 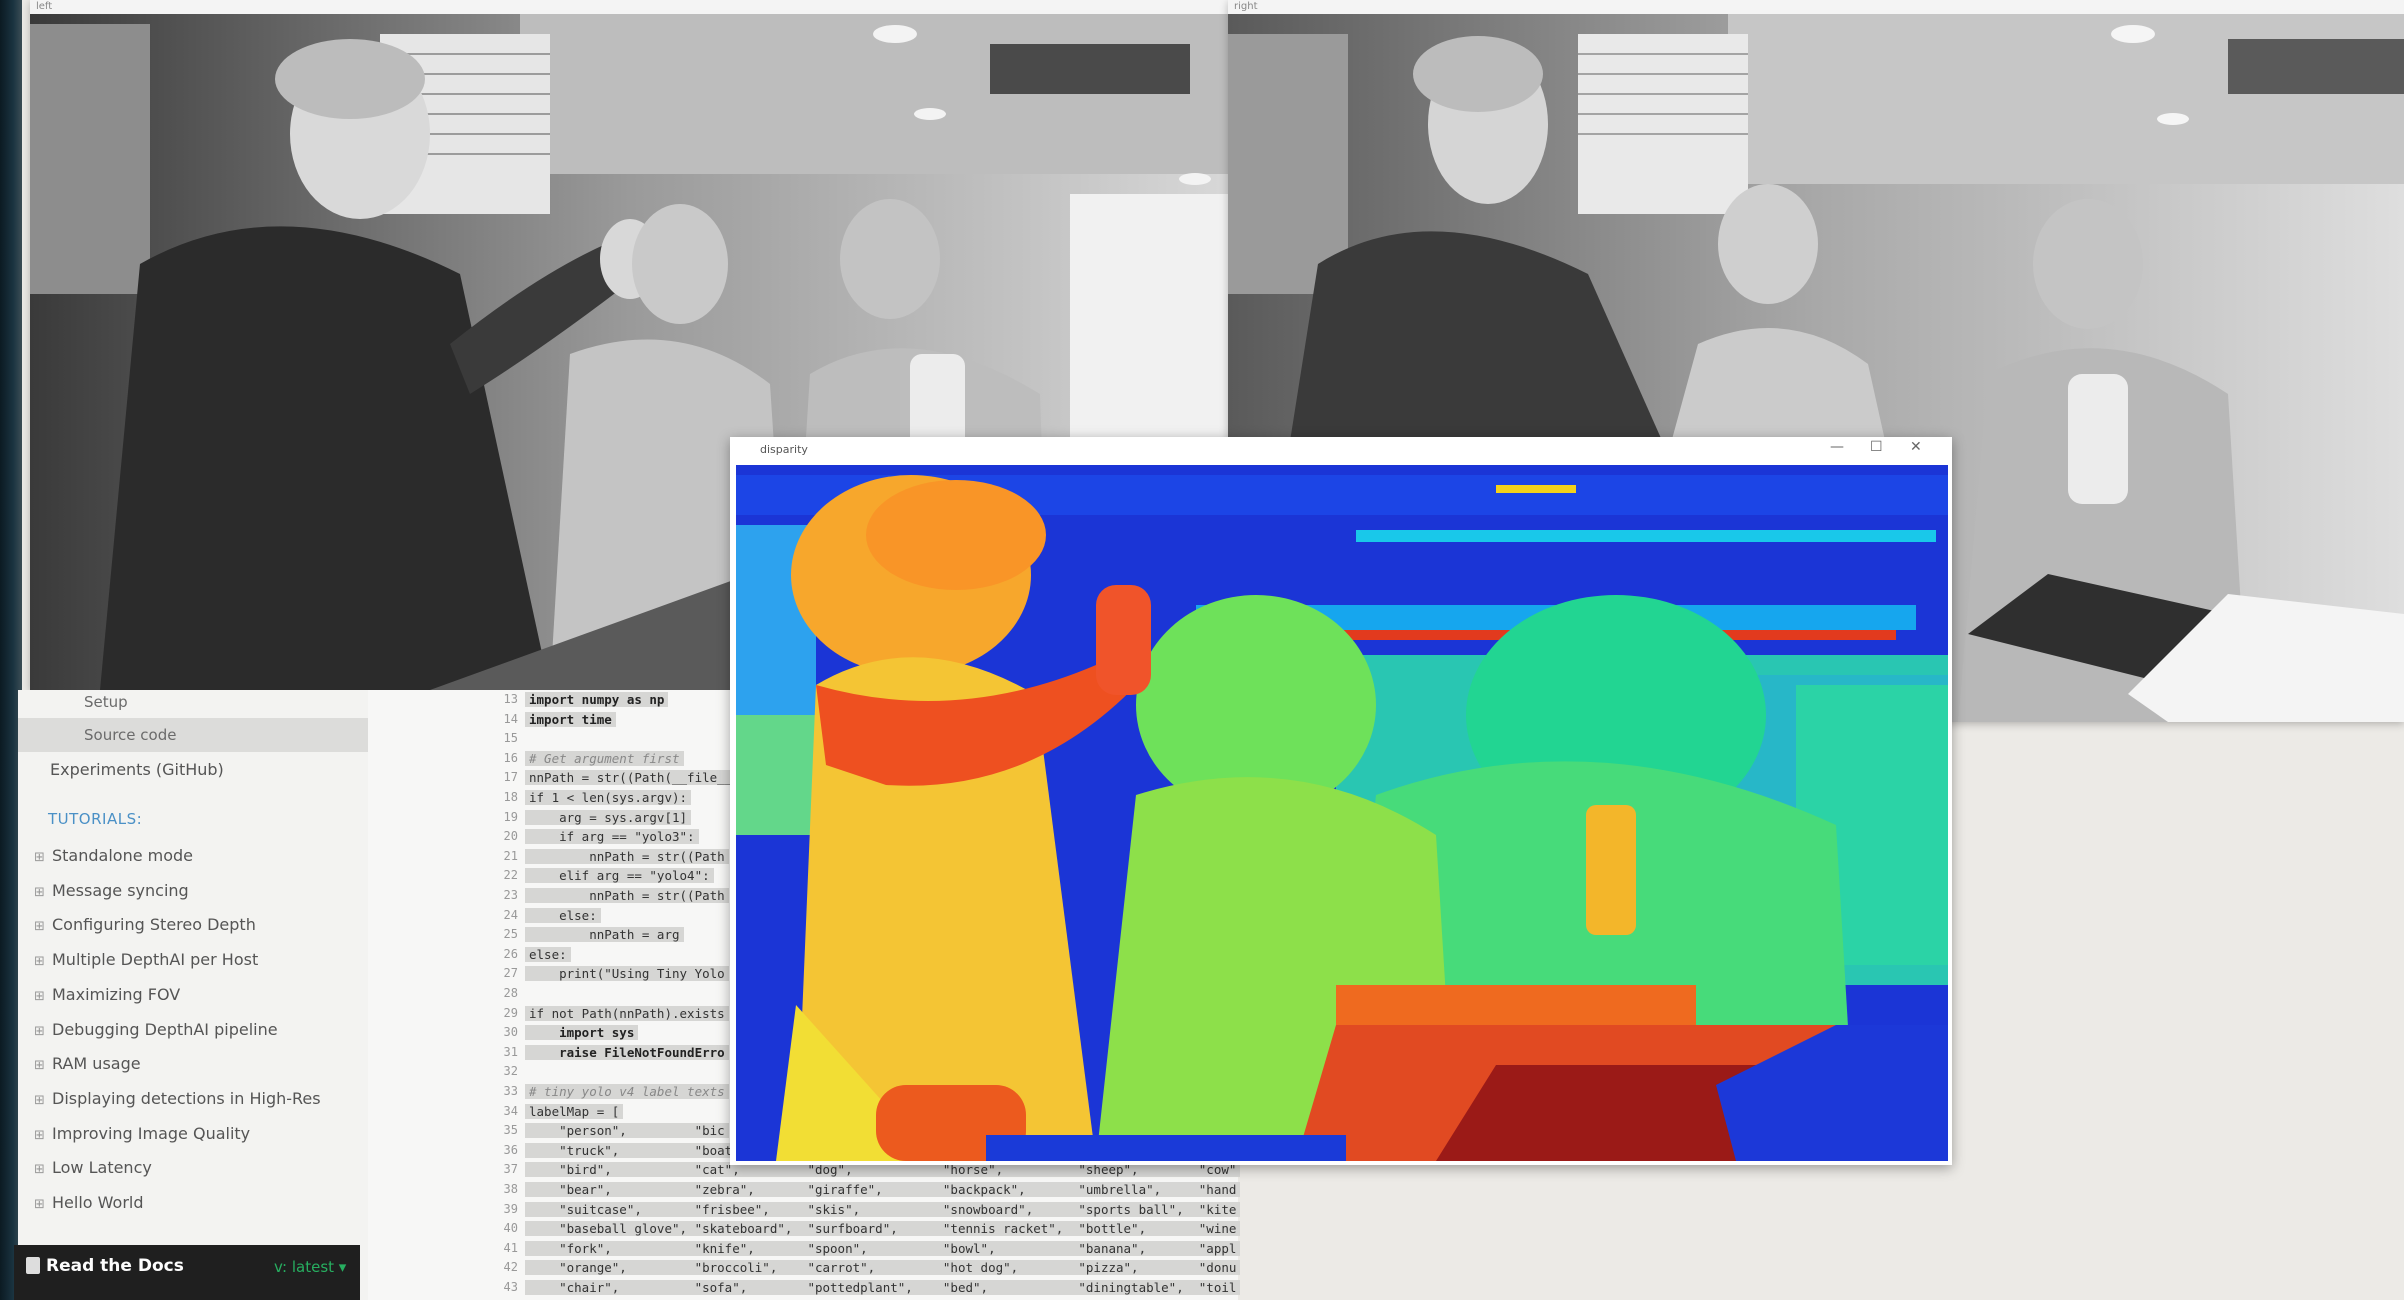 I want to click on code-line: # tiny yolo v4 label texts, so click(x=627, y=1091).